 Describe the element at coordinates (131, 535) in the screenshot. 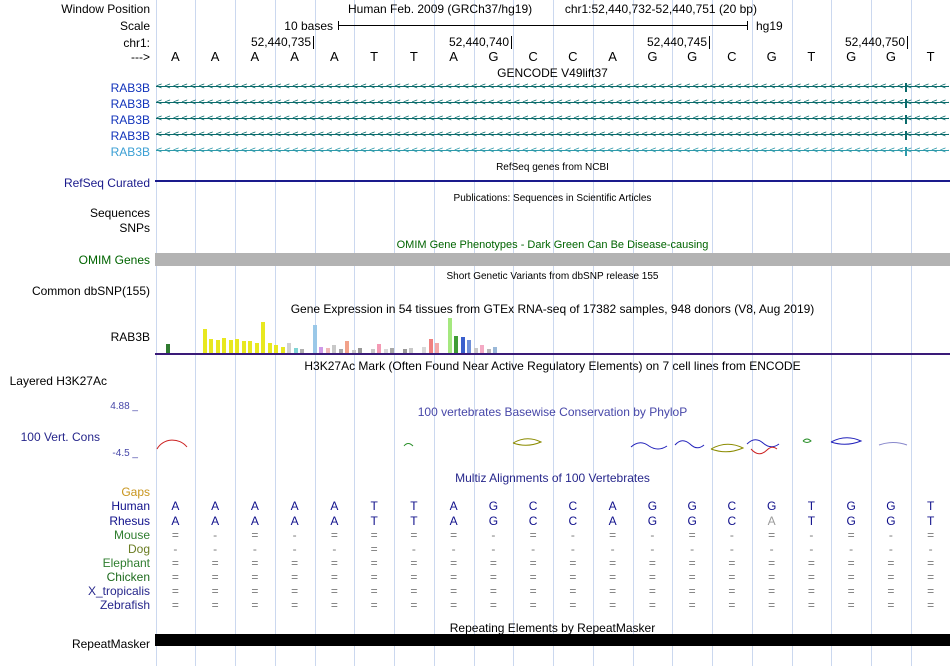

I see `align-row-label: Mouse` at that location.